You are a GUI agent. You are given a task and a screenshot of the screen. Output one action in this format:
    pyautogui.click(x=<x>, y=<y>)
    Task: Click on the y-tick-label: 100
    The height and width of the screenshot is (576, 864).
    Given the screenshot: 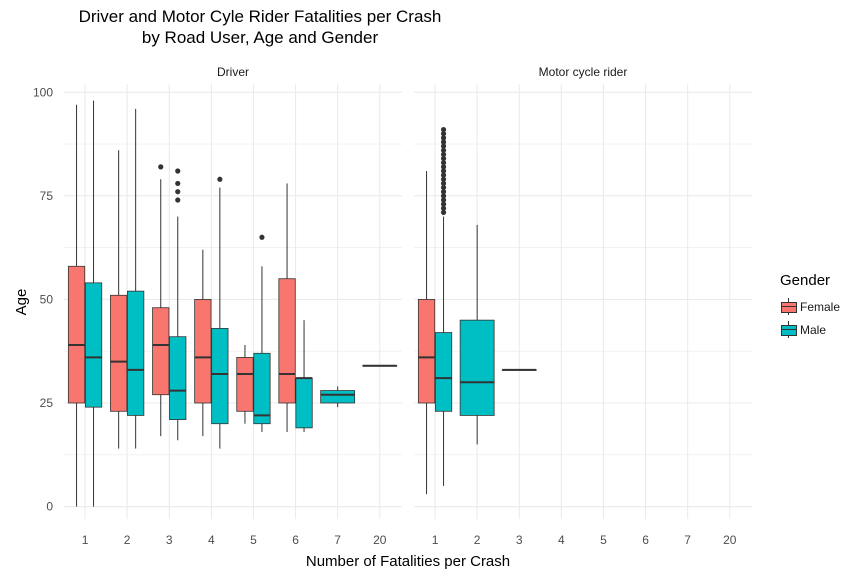 What is the action you would take?
    pyautogui.click(x=43, y=92)
    